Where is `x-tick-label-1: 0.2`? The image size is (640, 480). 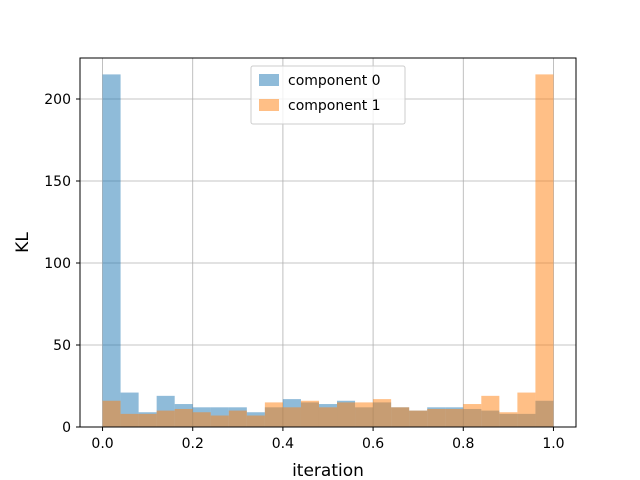 x-tick-label-1: 0.2 is located at coordinates (193, 444).